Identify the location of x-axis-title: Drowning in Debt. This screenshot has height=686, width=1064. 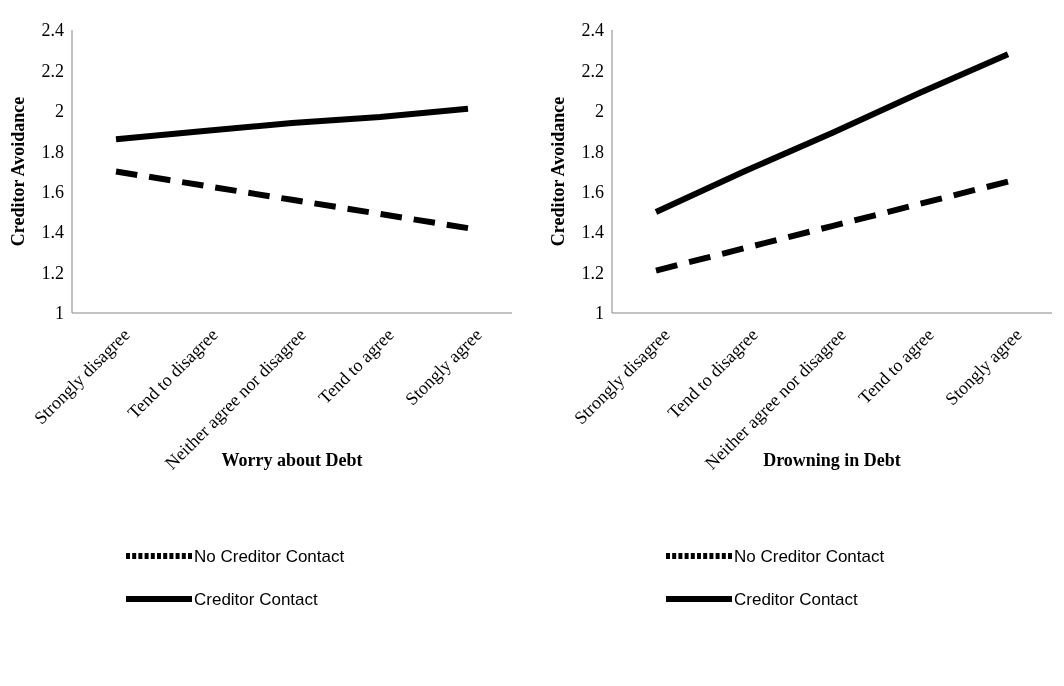
(832, 460).